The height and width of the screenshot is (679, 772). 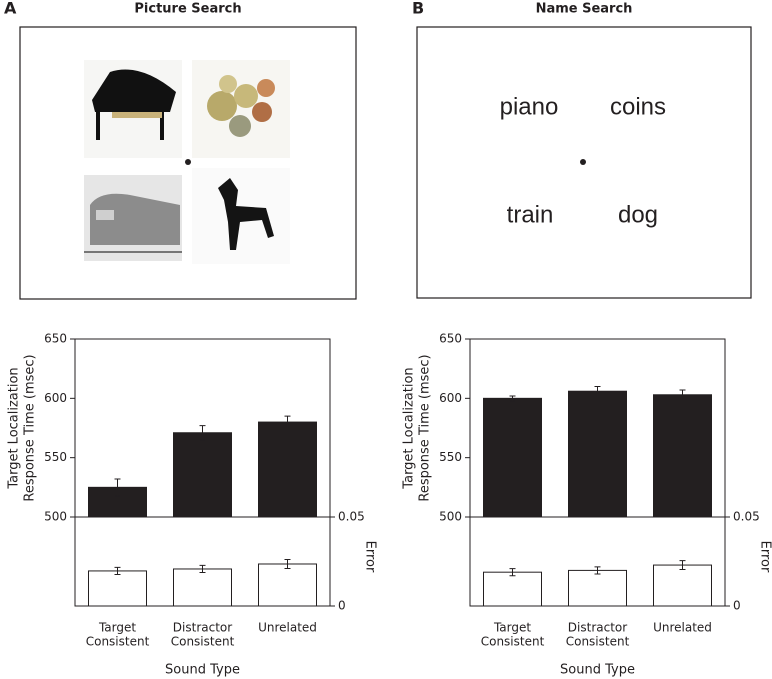 I want to click on train-picture, so click(x=133, y=218).